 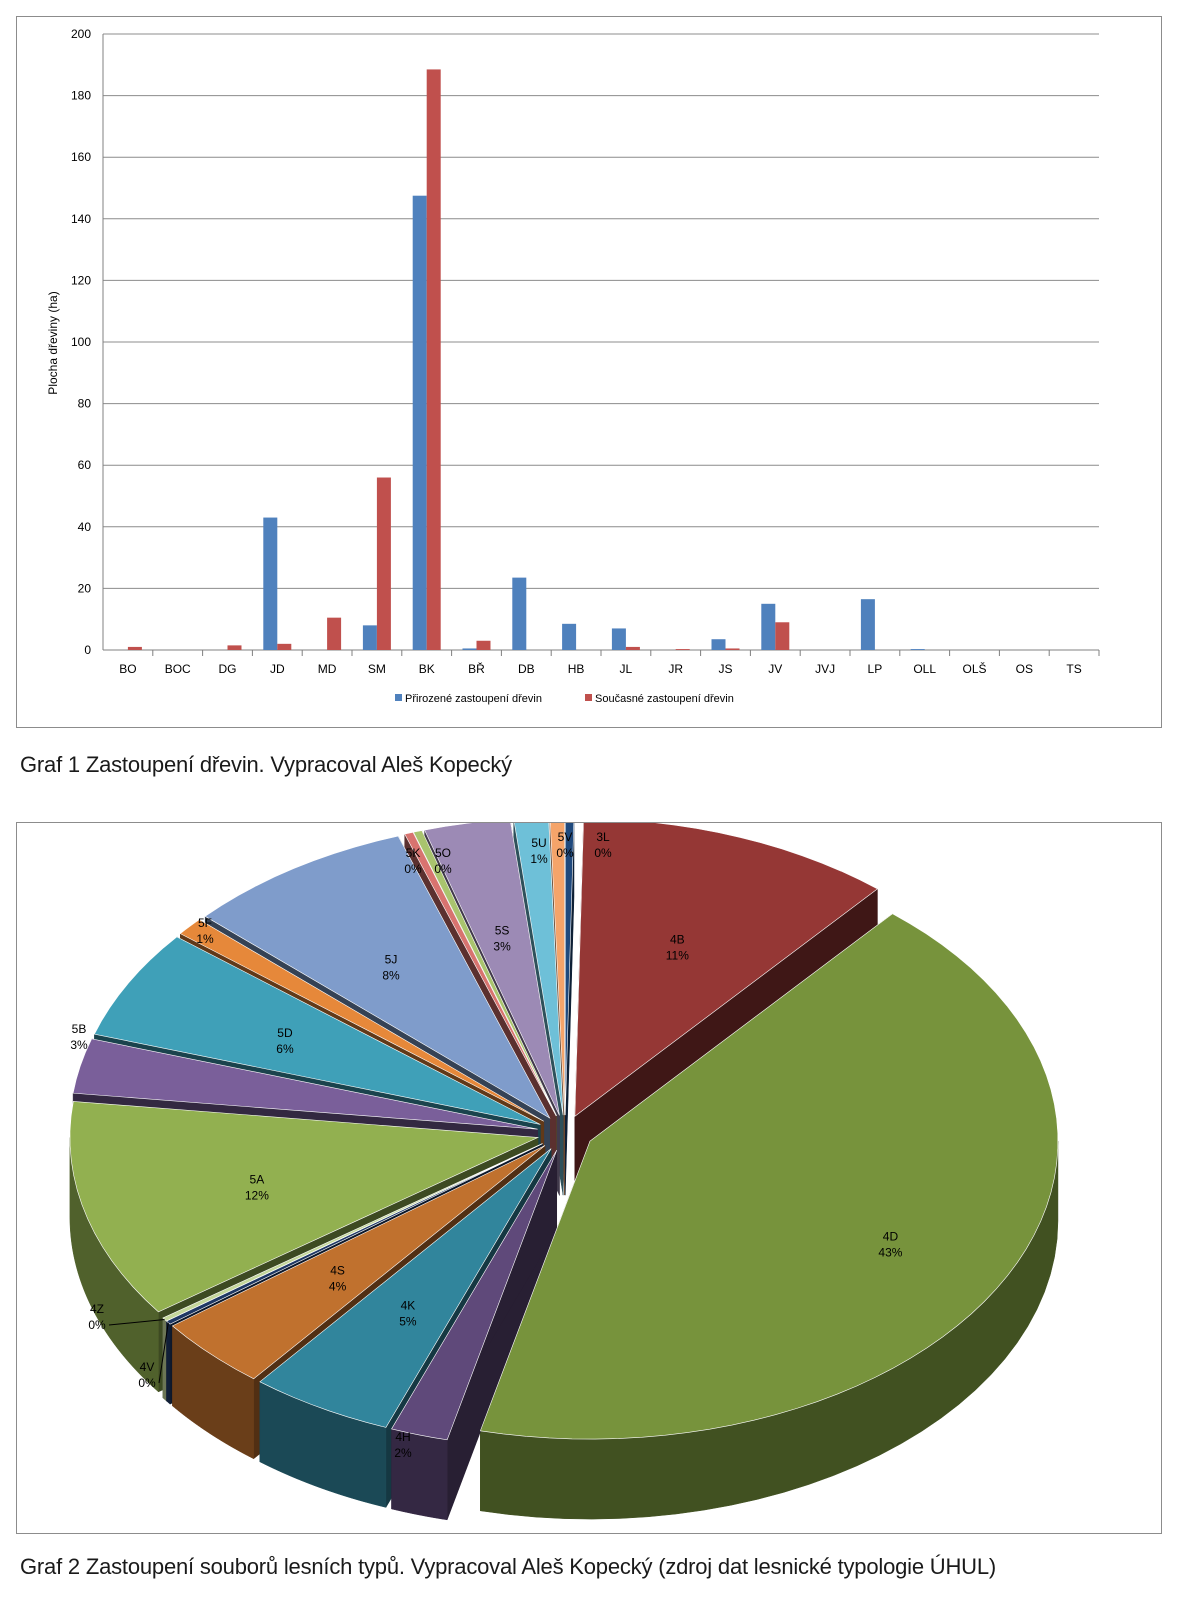 What do you see at coordinates (408, 1321) in the screenshot?
I see `pie-pct-4K: 5%` at bounding box center [408, 1321].